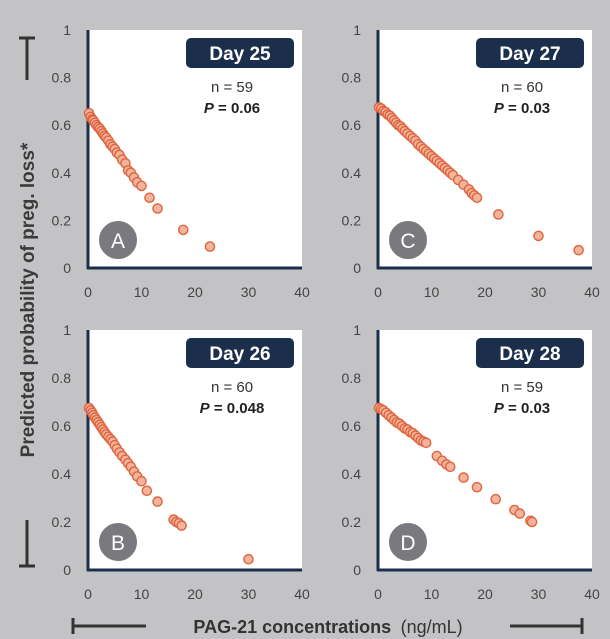 Image resolution: width=610 pixels, height=639 pixels. I want to click on x-axis-label-group: PAG-21 concentrations (ng/mL), so click(327, 627).